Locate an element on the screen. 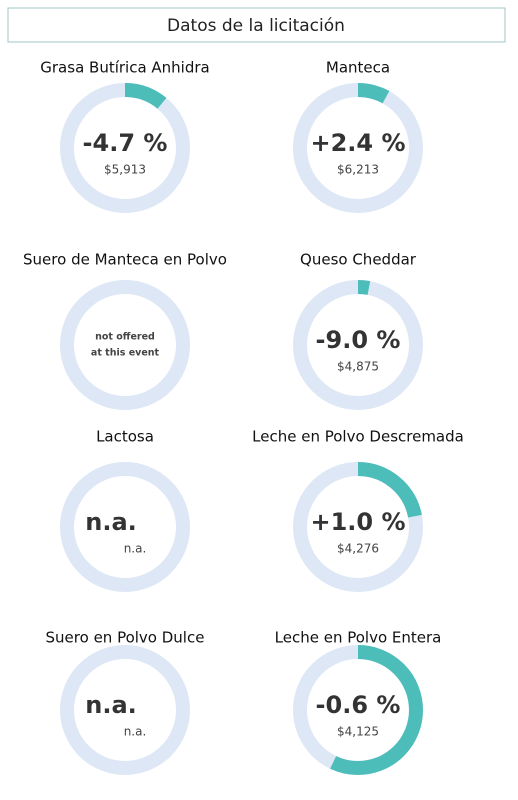 The width and height of the screenshot is (518, 800). product-name: Suero en Polvo Dulce is located at coordinates (125, 638).